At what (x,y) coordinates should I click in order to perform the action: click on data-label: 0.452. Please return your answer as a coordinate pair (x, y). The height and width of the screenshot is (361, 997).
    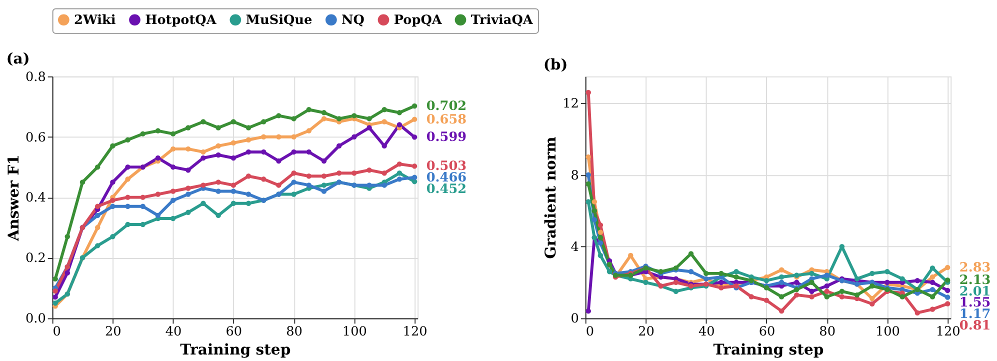
    Looking at the image, I should click on (446, 189).